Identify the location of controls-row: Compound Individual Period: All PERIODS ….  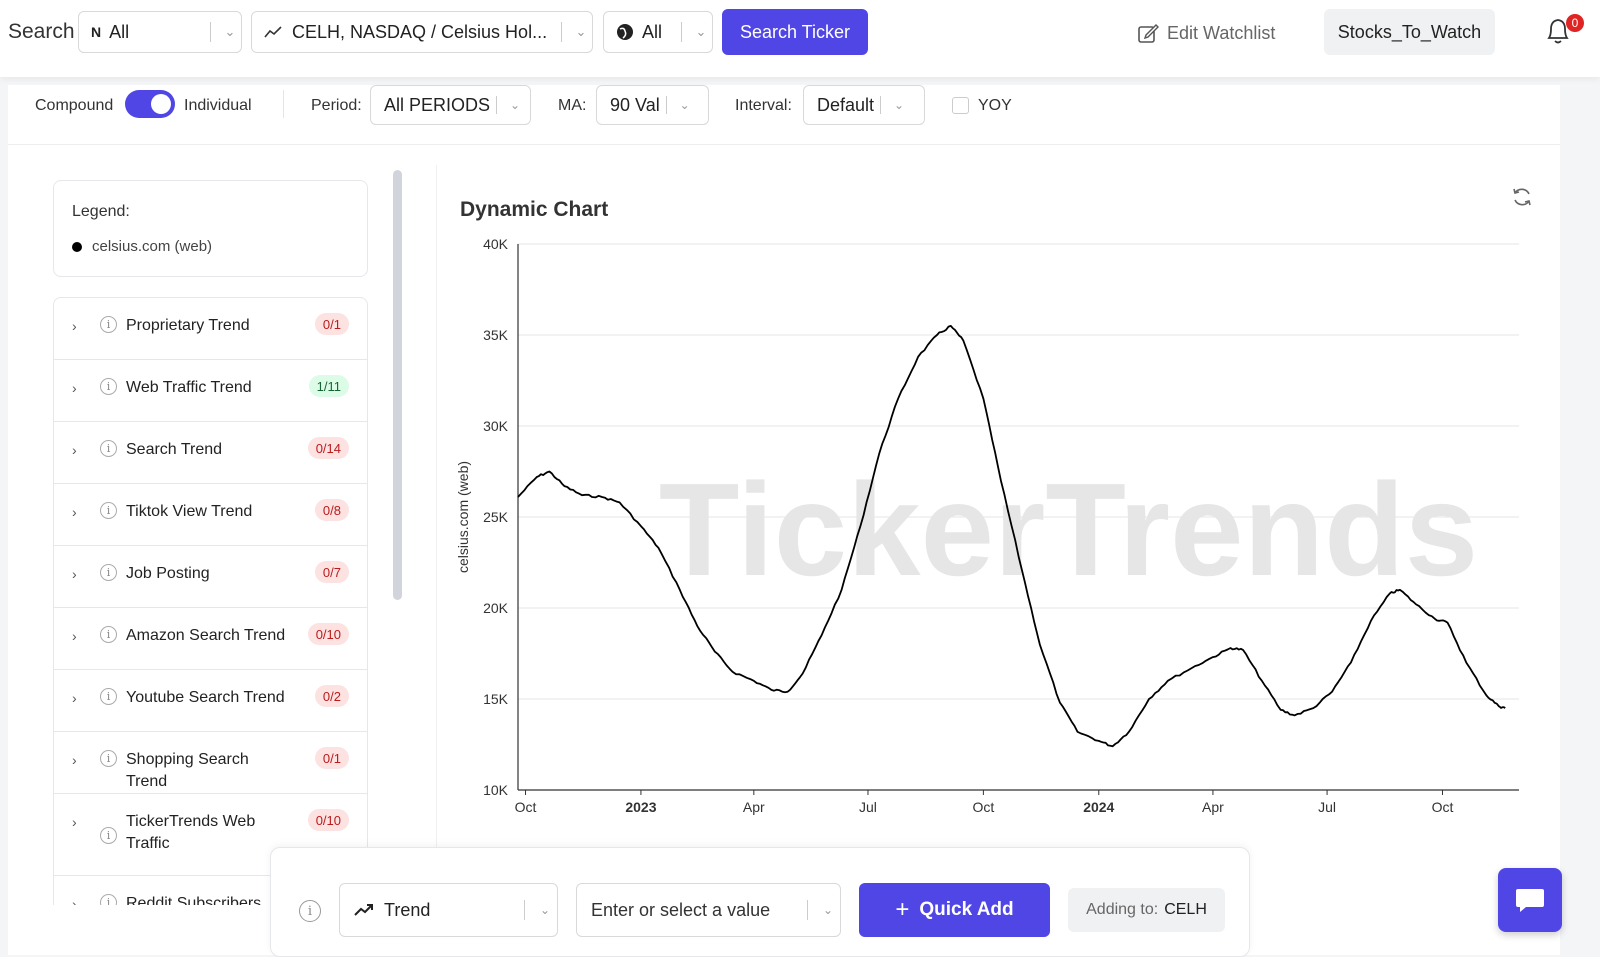
(784, 115).